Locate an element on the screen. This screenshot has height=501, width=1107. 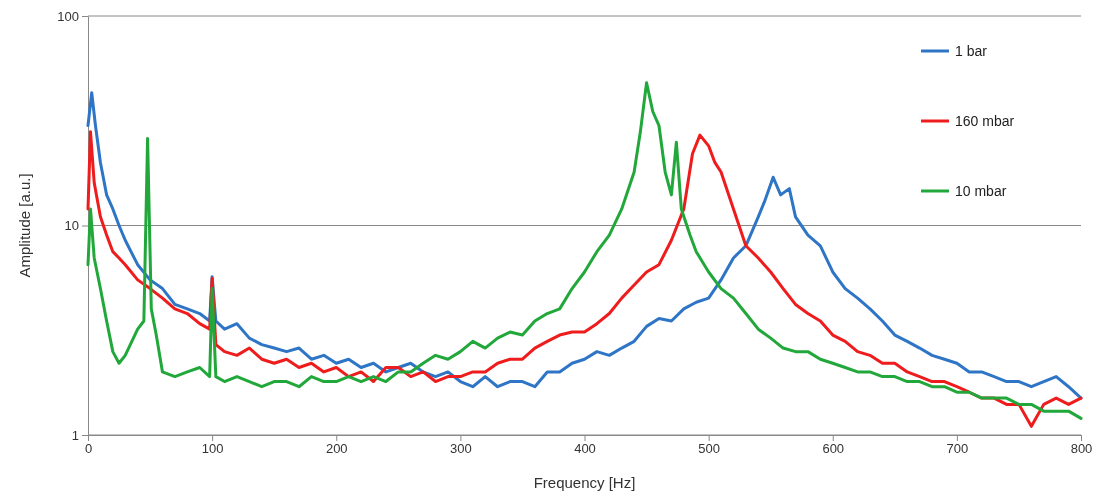
x-tick-label: 800 is located at coordinates (1081, 449).